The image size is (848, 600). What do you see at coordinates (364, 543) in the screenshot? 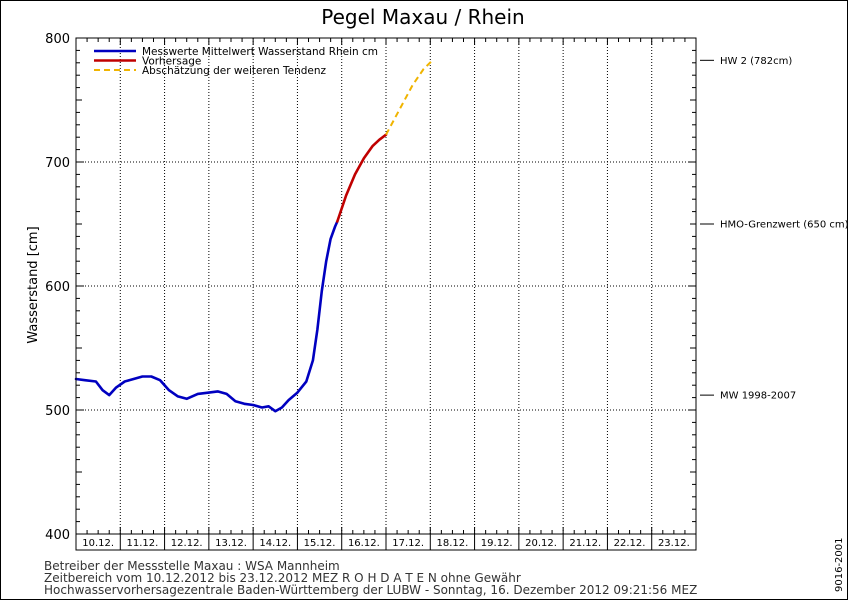
I see `x-tick-label: 16.12.` at bounding box center [364, 543].